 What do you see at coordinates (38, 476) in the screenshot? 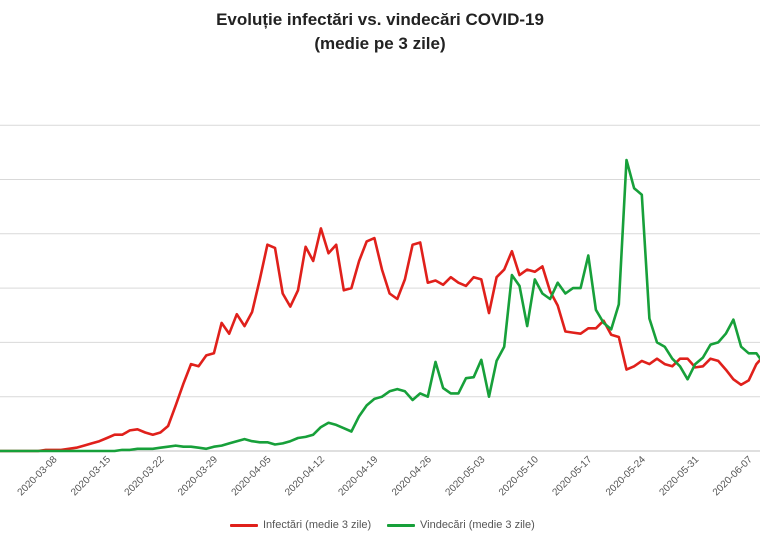
I see `x-tick-label: 2020-03-08` at bounding box center [38, 476].